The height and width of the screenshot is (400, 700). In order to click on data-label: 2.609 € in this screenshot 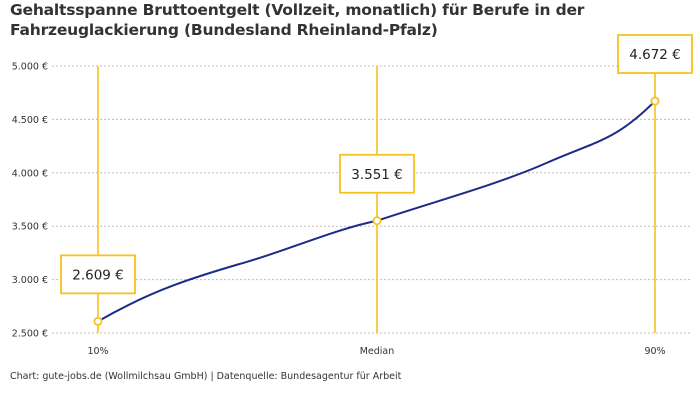, I will do `click(98, 274)`.